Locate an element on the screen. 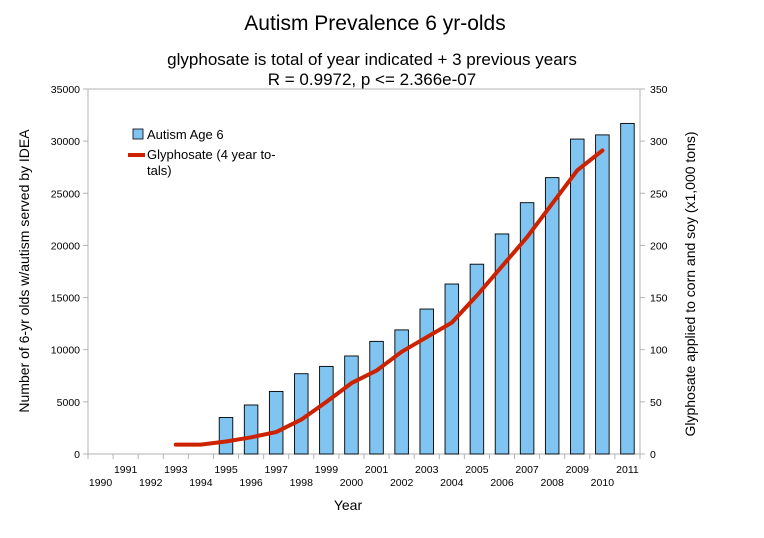 Image resolution: width=764 pixels, height=538 pixels. x-tick-label: 1996 is located at coordinates (251, 483).